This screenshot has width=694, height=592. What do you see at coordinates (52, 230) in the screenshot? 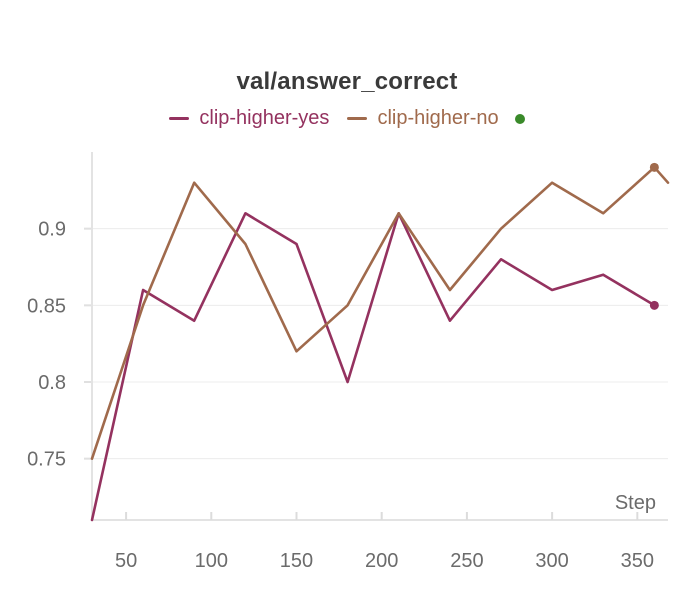
I see `y-tick-label: 0.9` at bounding box center [52, 230].